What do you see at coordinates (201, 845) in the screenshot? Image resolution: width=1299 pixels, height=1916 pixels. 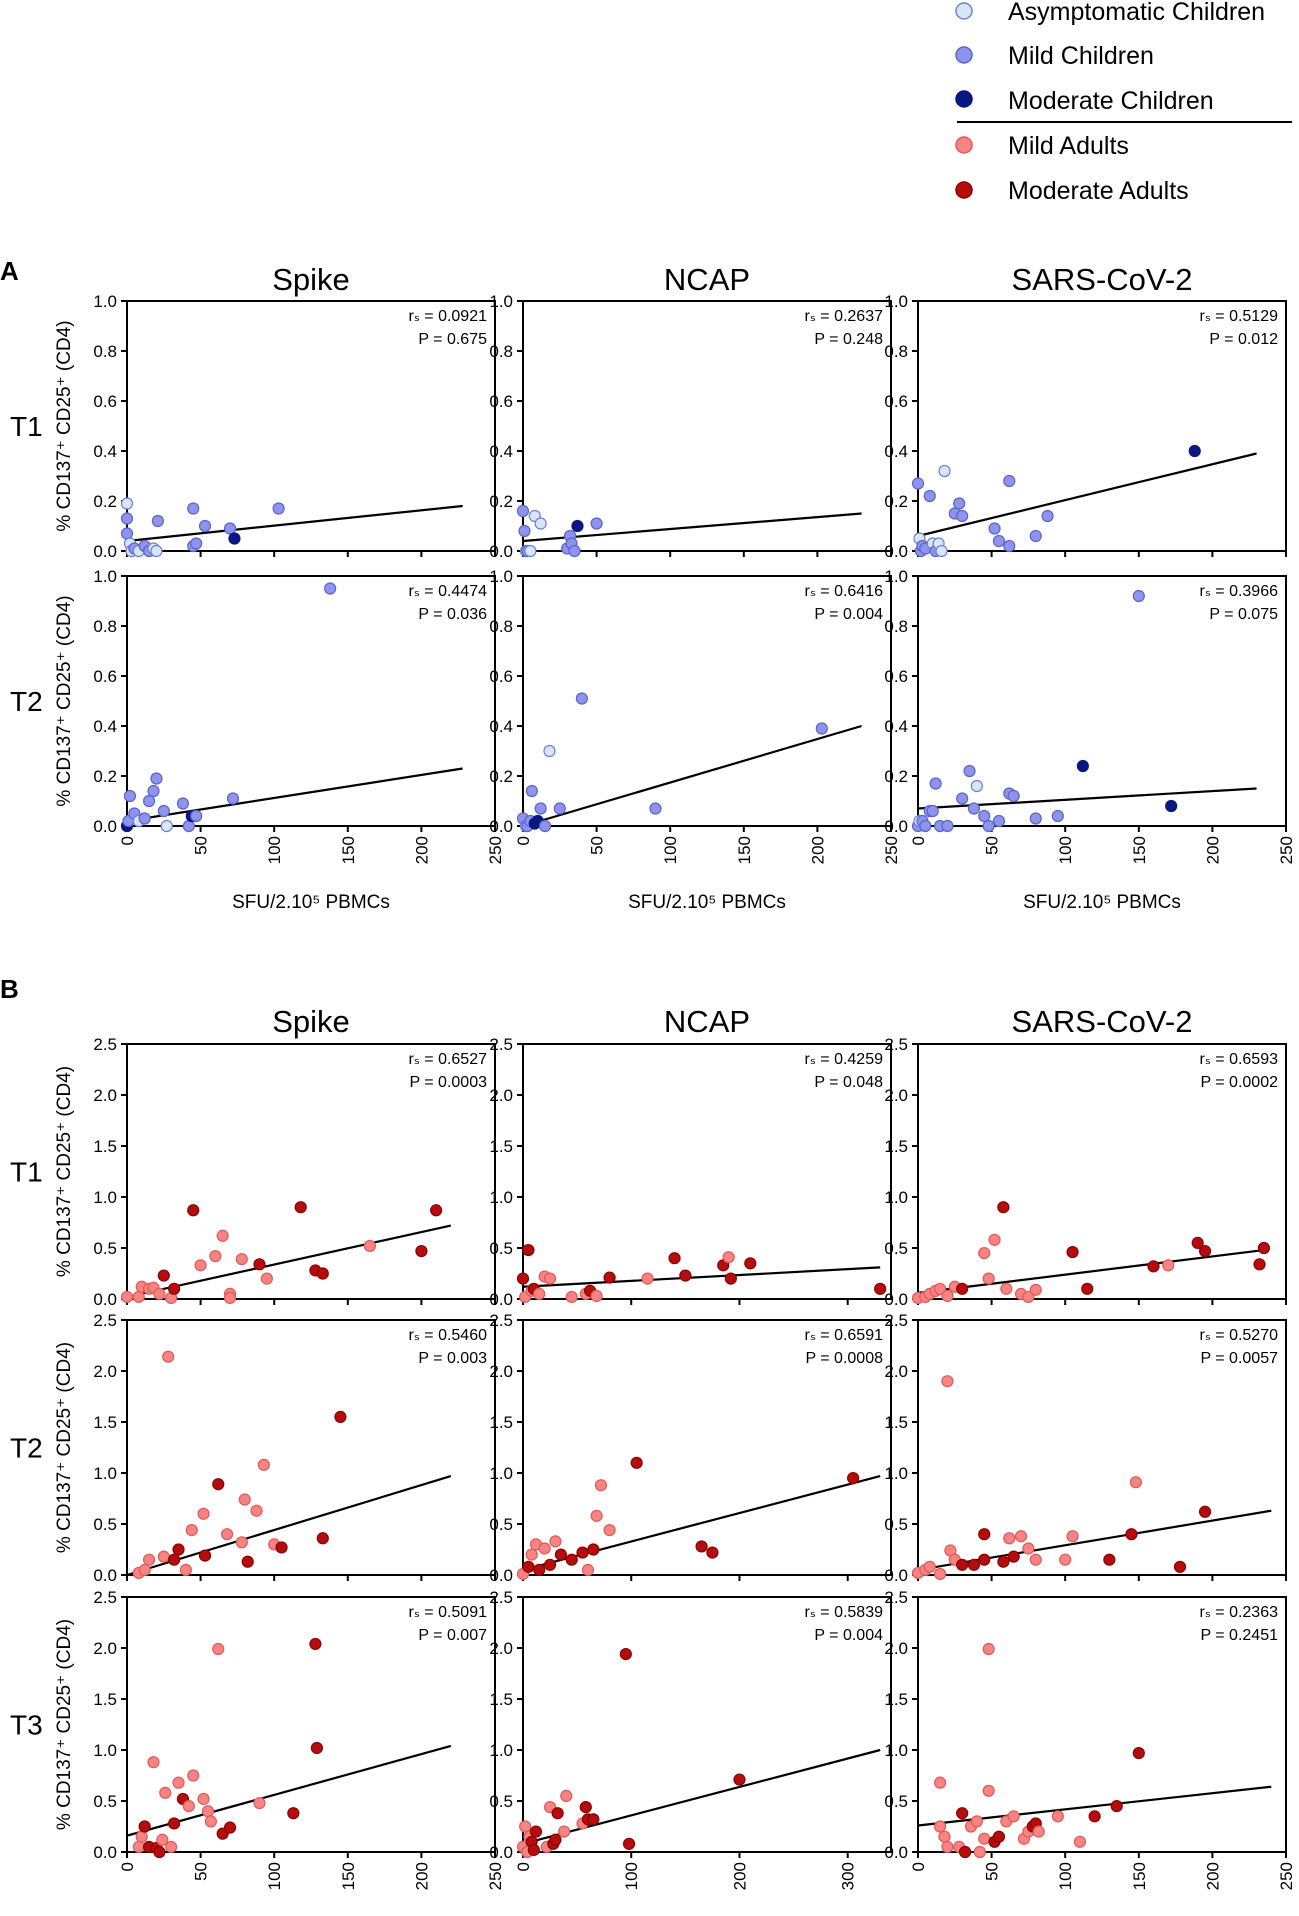 I see `x-tick-label: 50` at bounding box center [201, 845].